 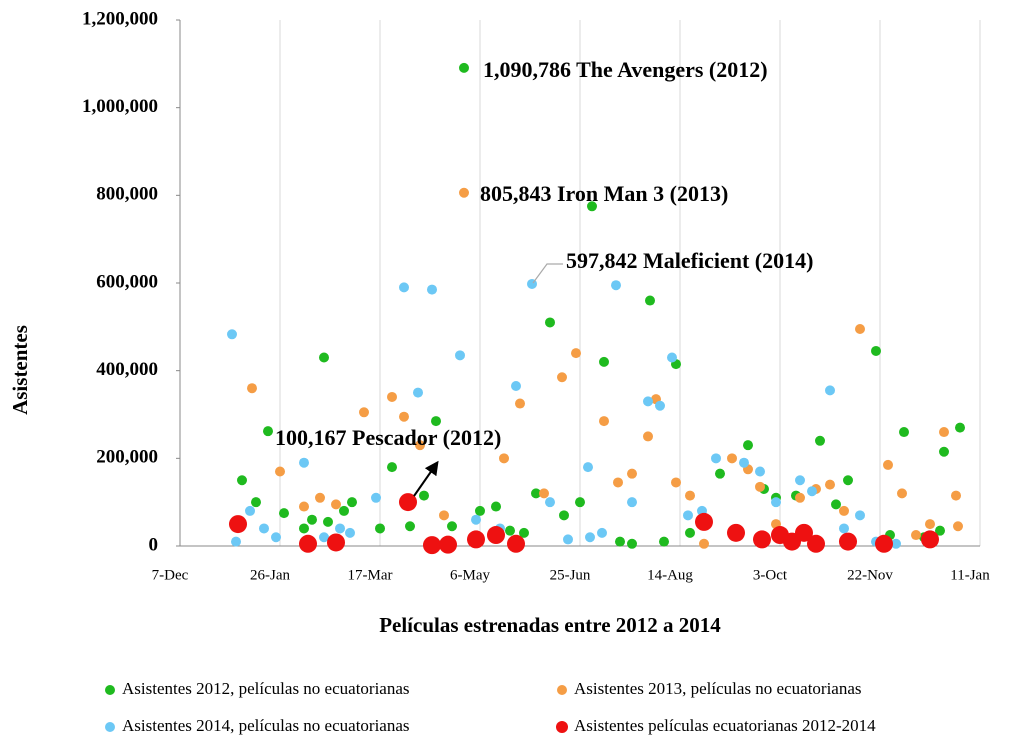 What do you see at coordinates (120, 106) in the screenshot?
I see `y-tick-label: 1,000,000` at bounding box center [120, 106].